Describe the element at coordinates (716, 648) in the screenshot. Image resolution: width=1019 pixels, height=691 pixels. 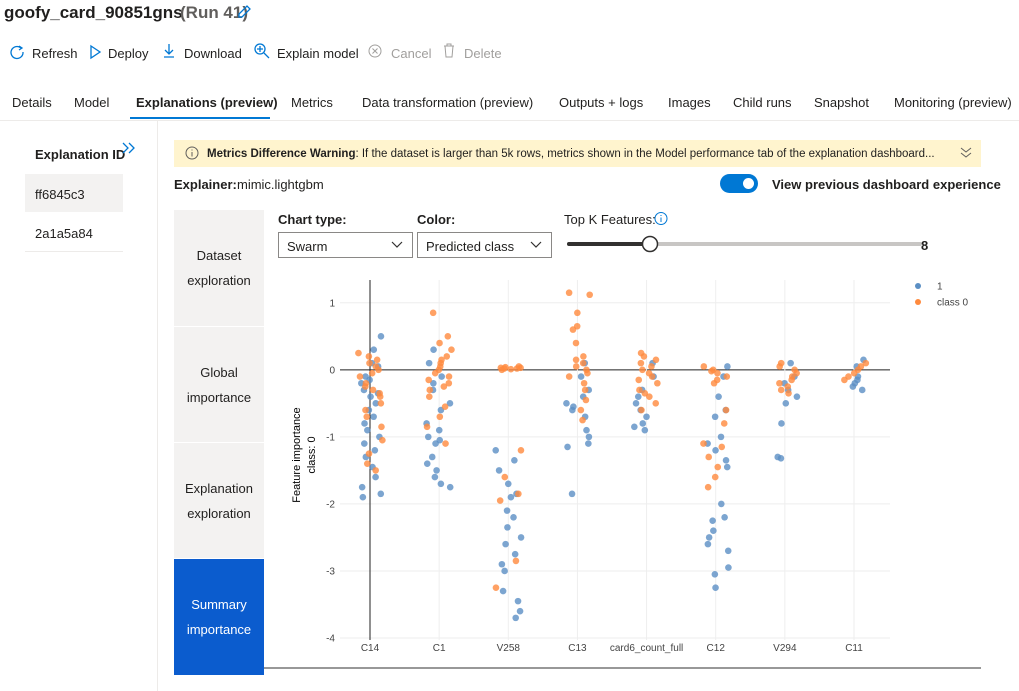
I see `x-tick-label: C12` at that location.